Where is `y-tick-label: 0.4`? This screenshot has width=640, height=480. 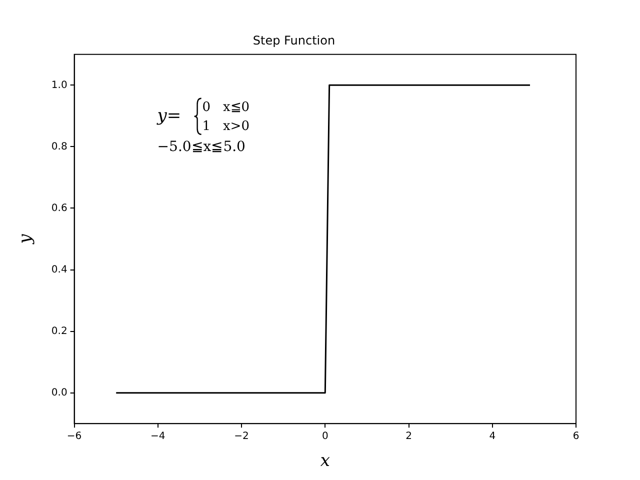
y-tick-label: 0.4 is located at coordinates (59, 270).